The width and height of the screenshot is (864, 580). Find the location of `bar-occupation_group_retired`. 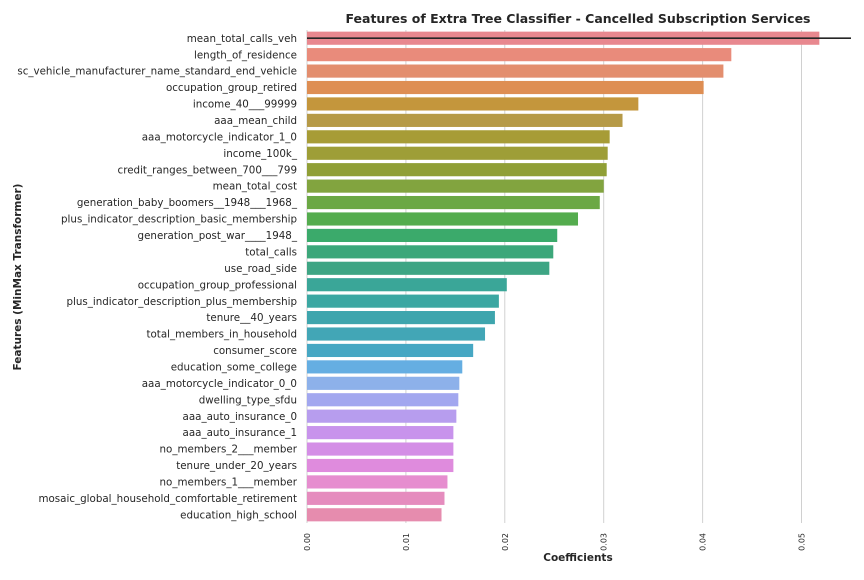

bar-occupation_group_retired is located at coordinates (505, 87).